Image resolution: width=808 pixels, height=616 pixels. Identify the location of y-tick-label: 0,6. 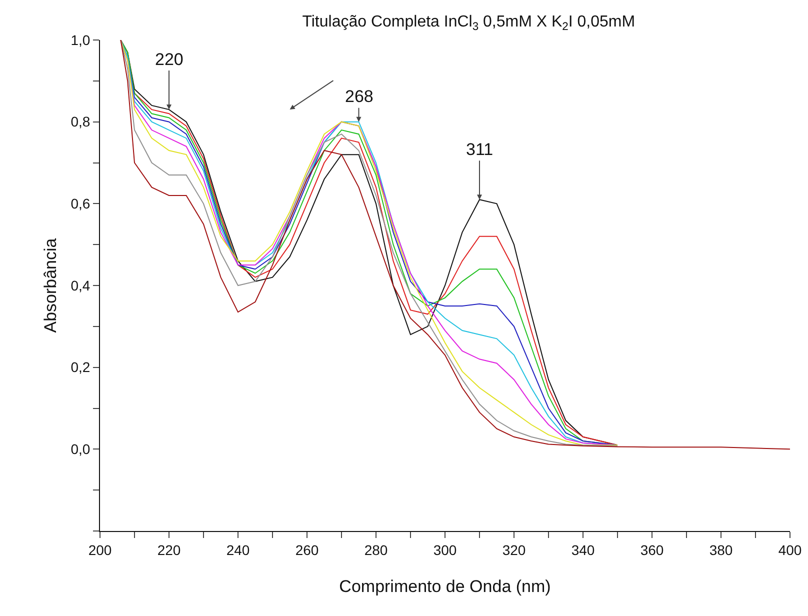
(80, 204).